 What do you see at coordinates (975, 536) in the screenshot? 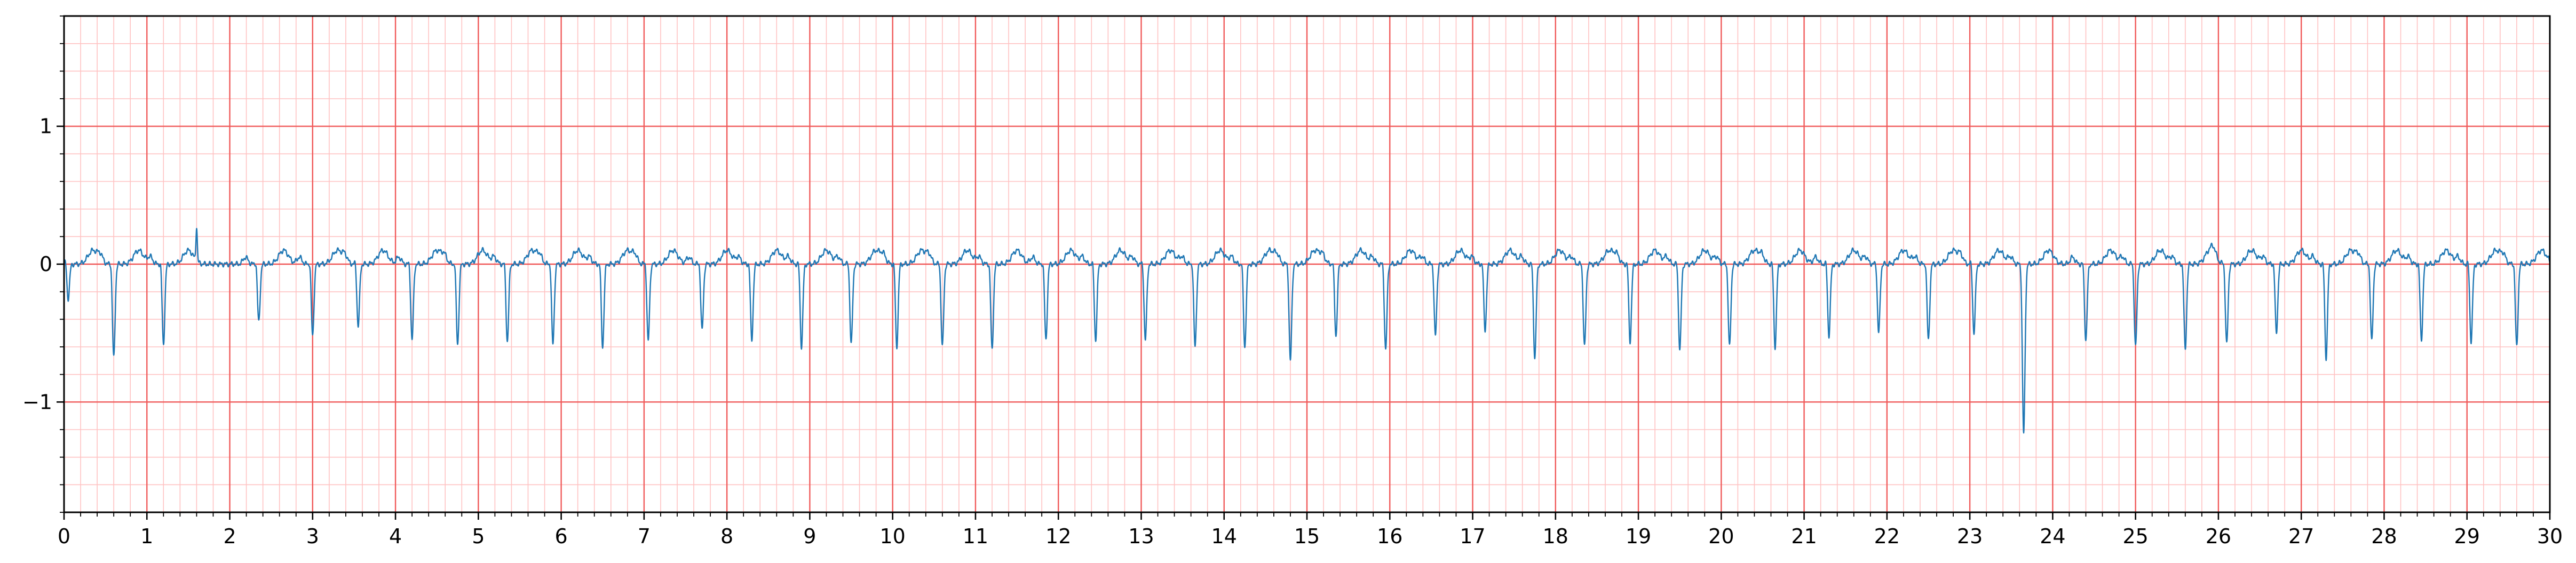
I see `x-tick-label: 11` at bounding box center [975, 536].